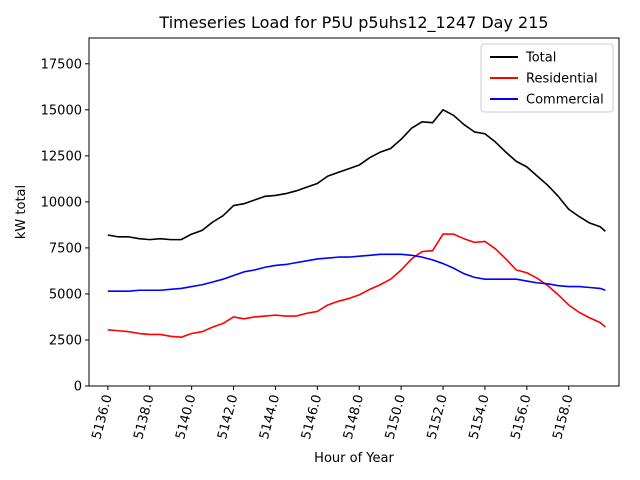  I want to click on x-tick-label: 5146.0, so click(312, 417).